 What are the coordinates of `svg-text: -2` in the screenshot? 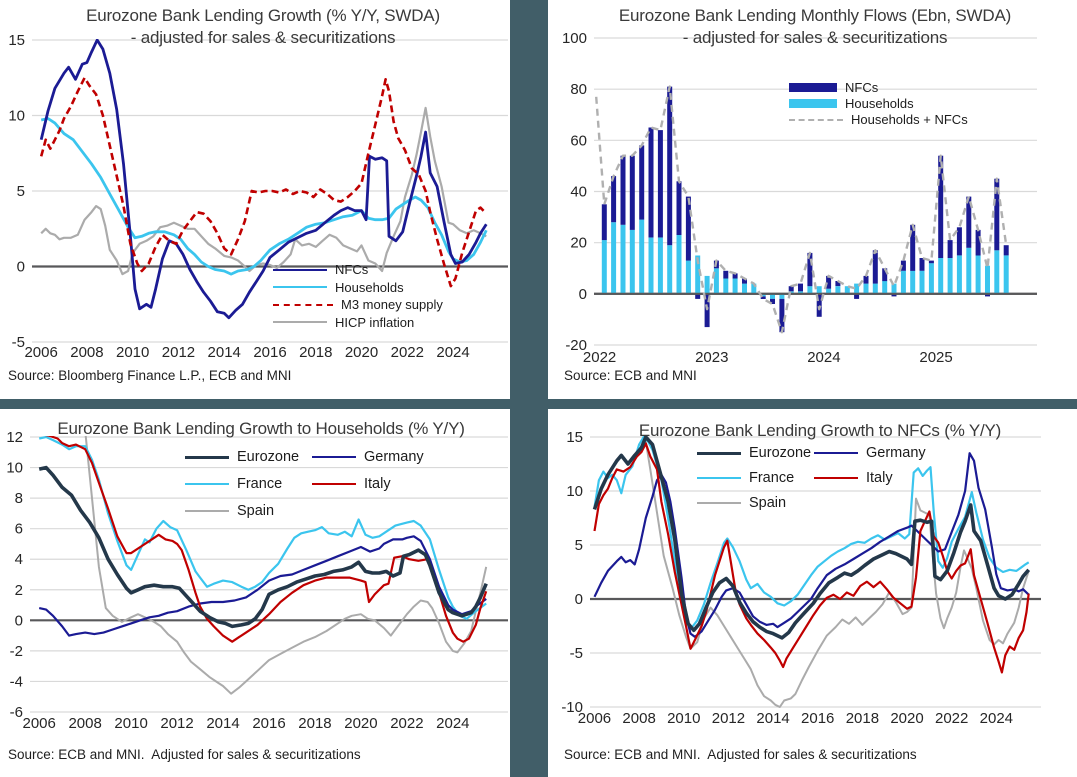 It's located at (16, 651).